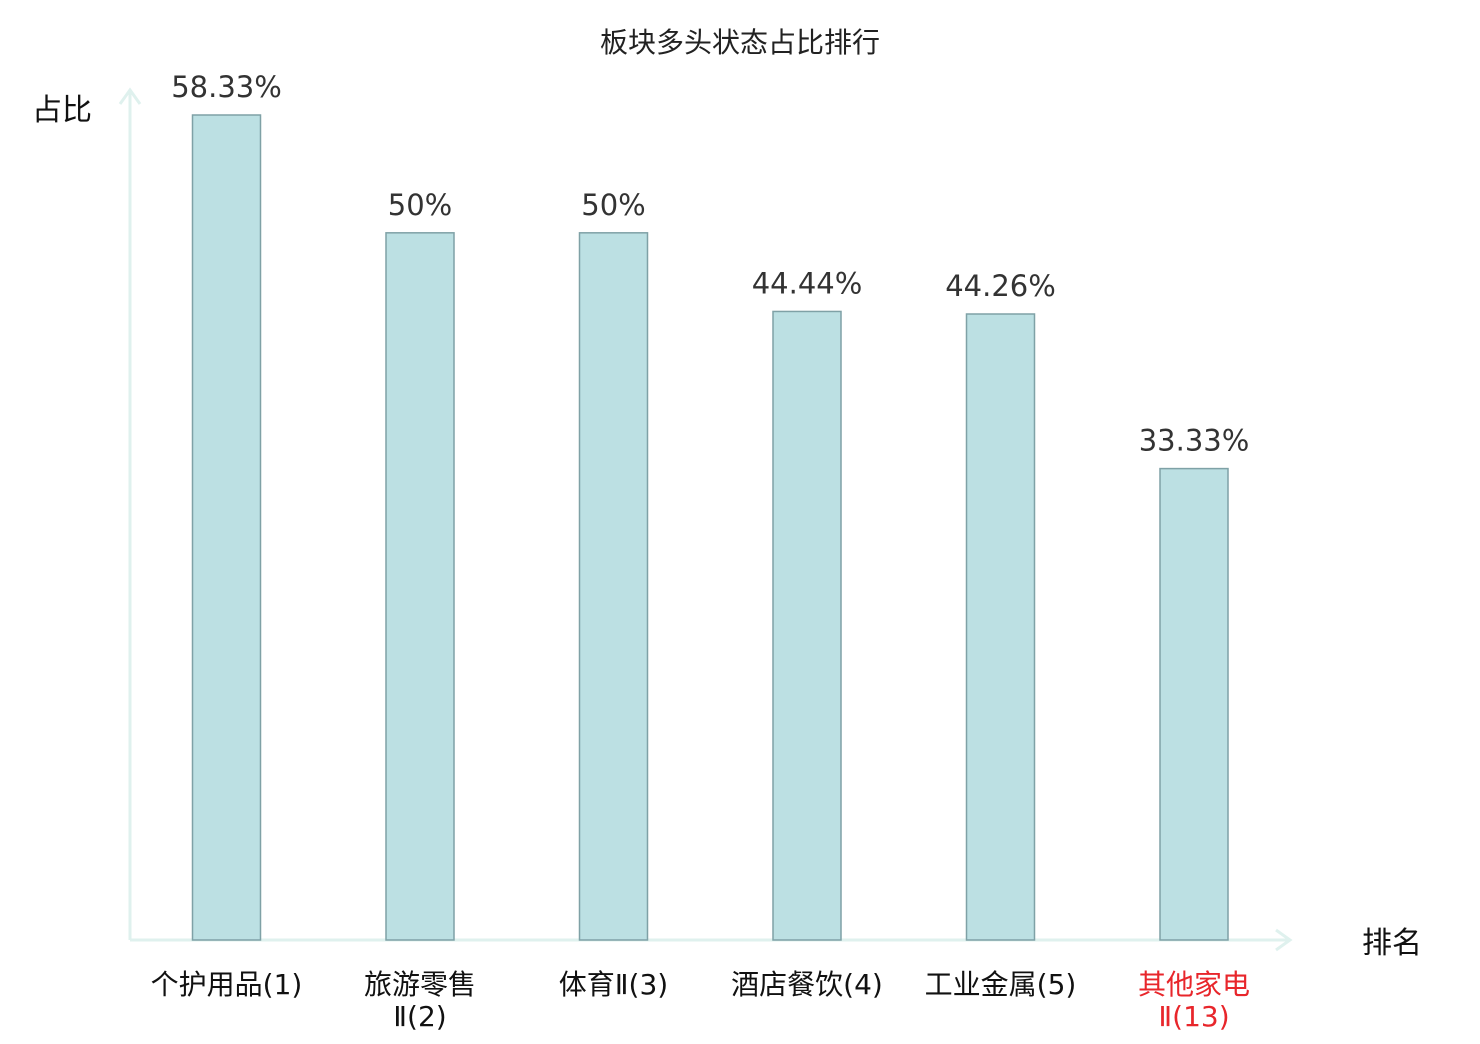 This screenshot has width=1480, height=1044. Describe the element at coordinates (807, 283) in the screenshot. I see `value-label-3: 44.44%` at that location.